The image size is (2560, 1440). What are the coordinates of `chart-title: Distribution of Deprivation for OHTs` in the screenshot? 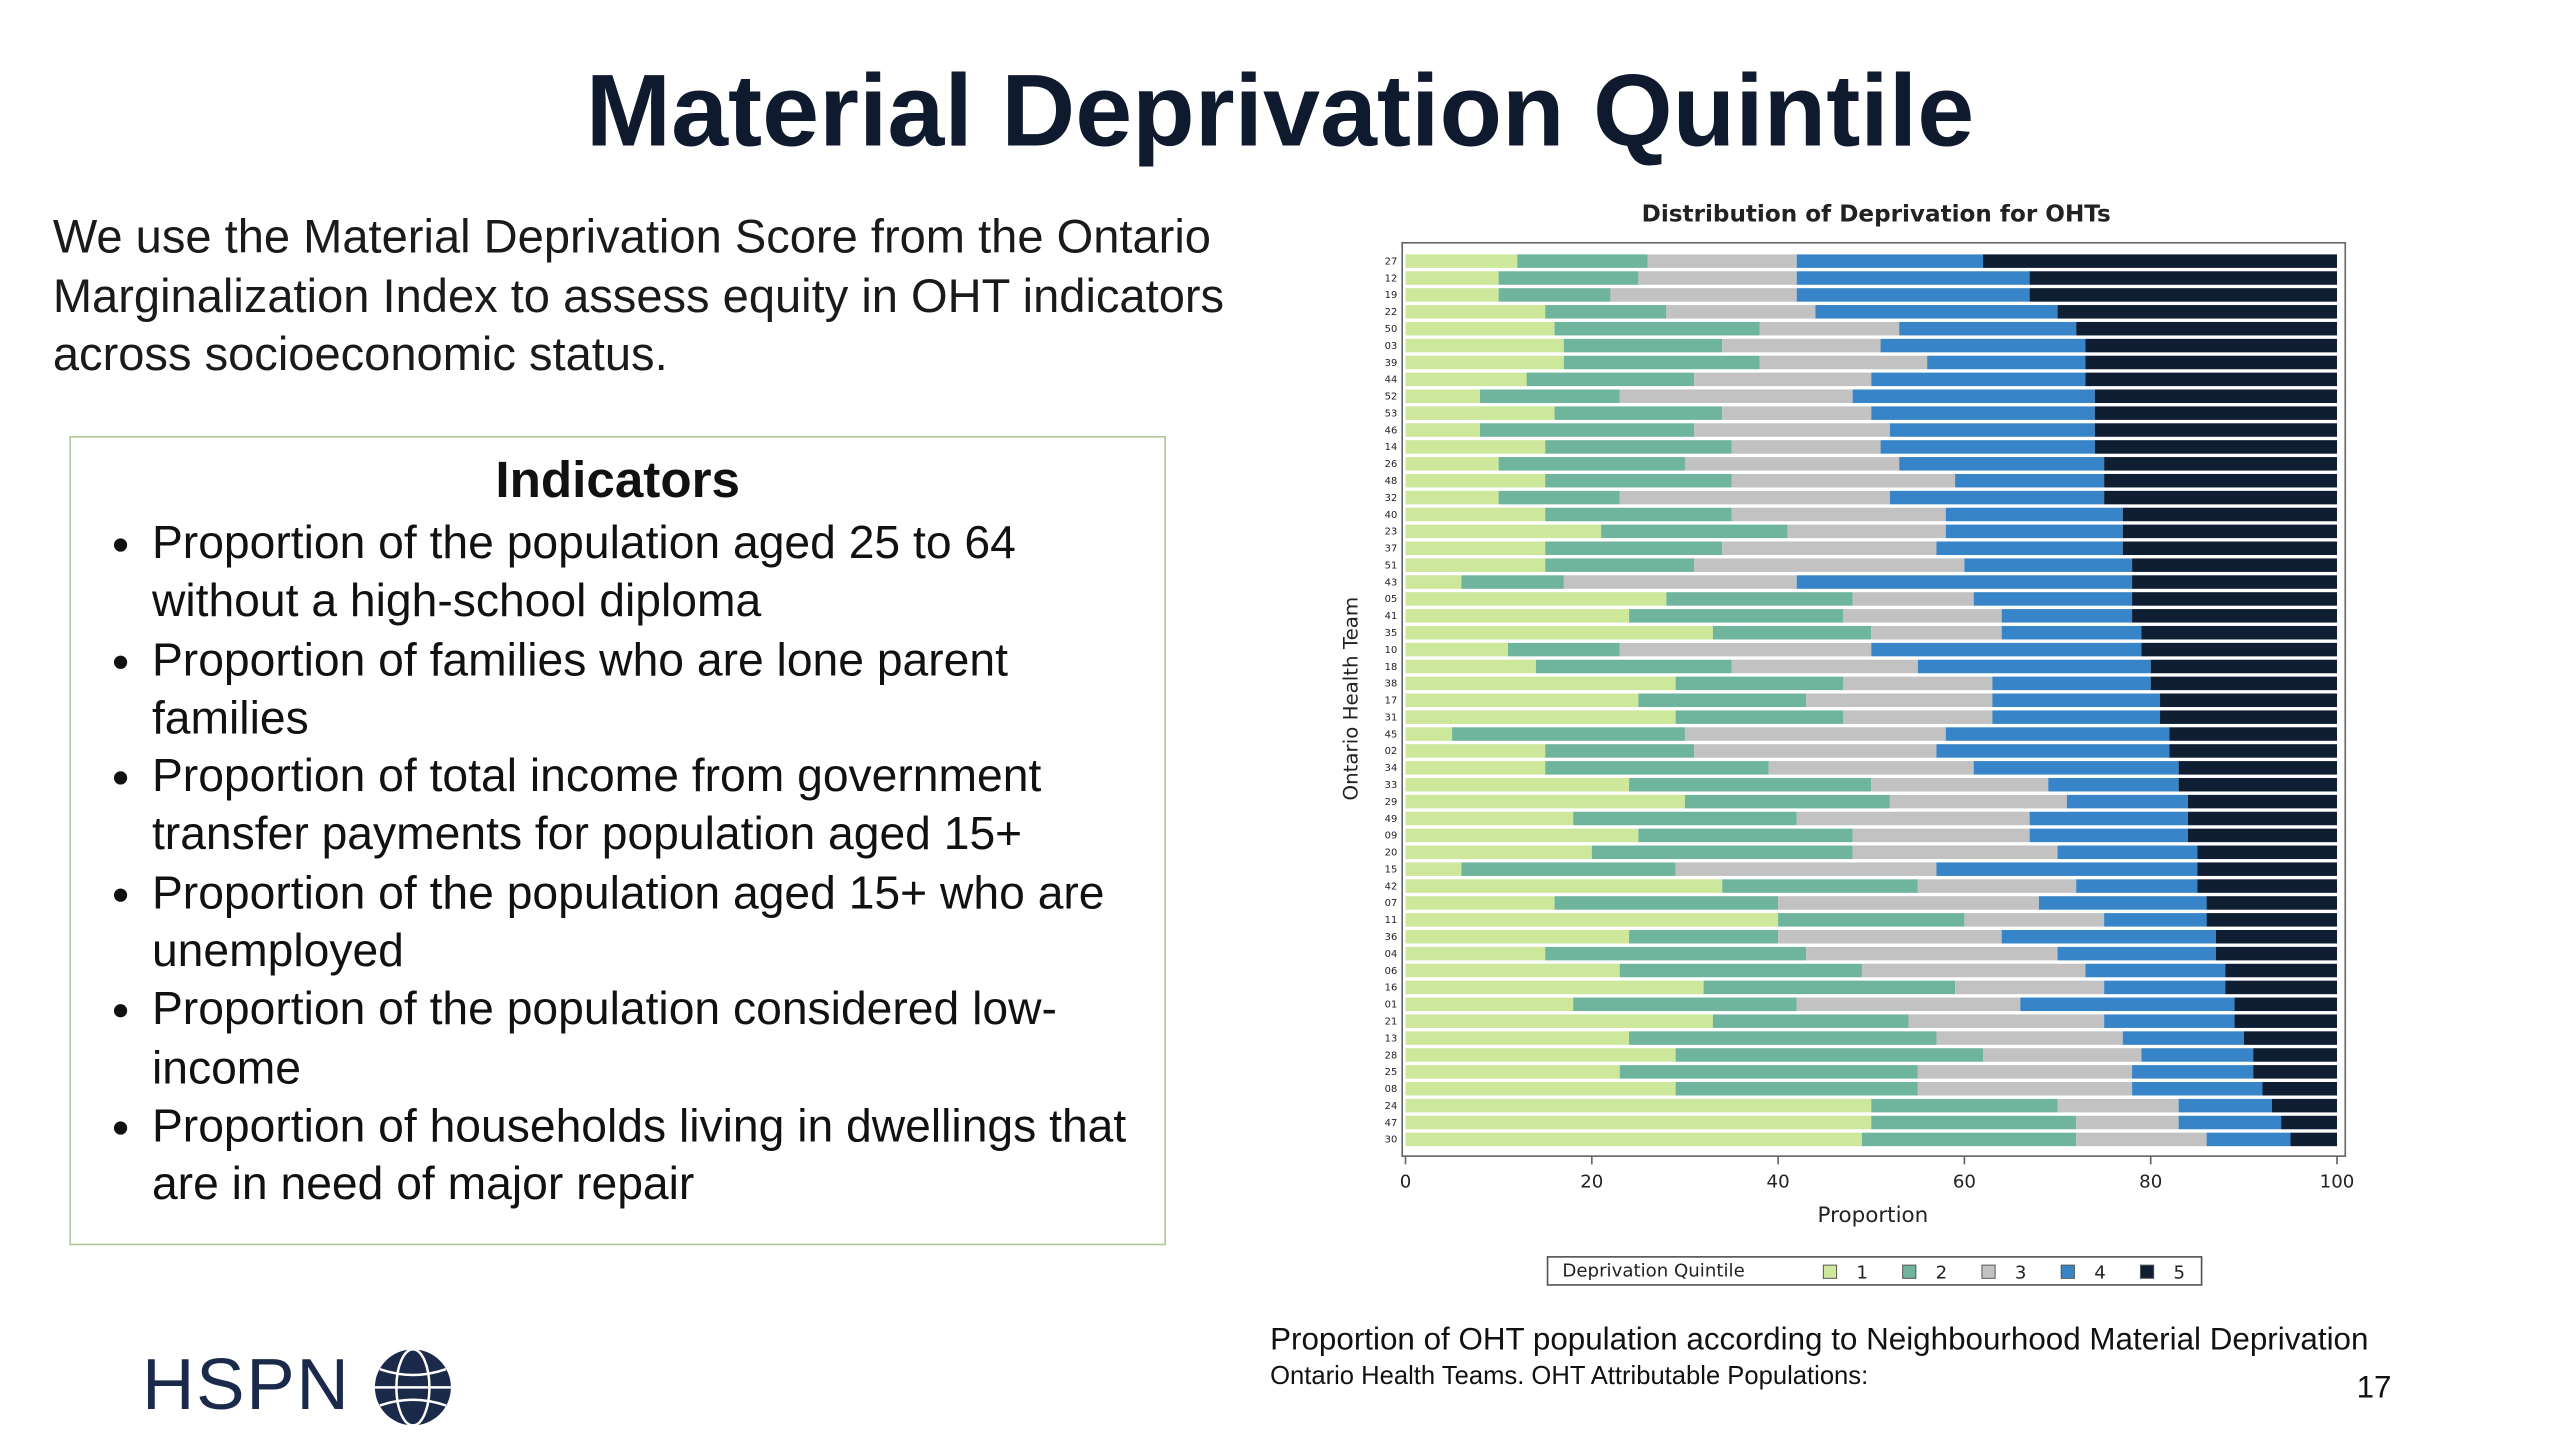 It's located at (1876, 214).